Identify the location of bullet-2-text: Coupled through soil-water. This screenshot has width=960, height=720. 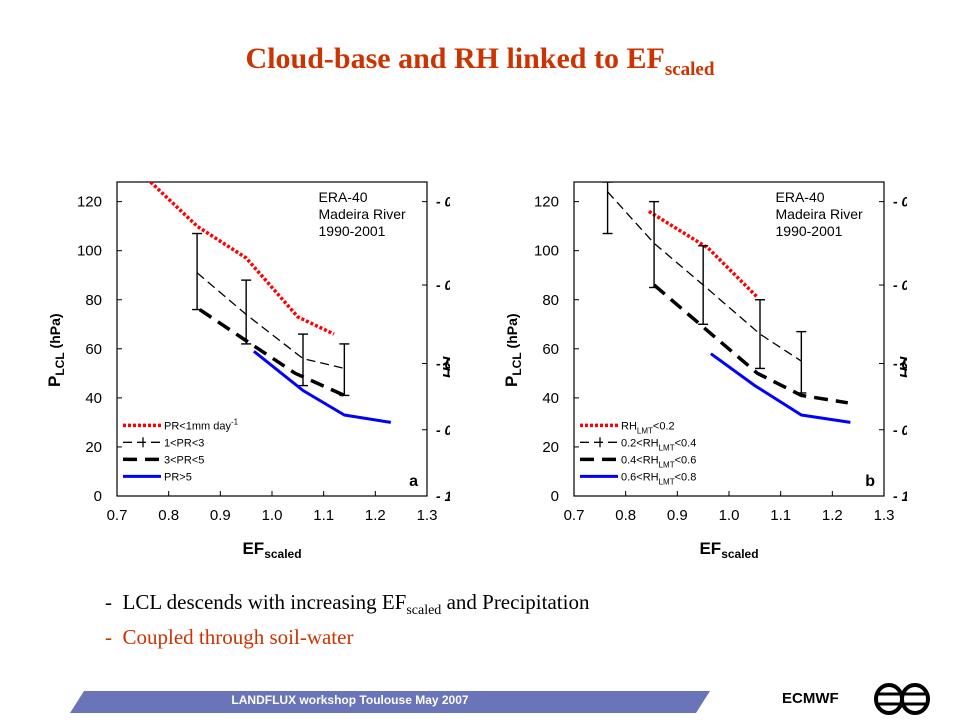
(238, 637).